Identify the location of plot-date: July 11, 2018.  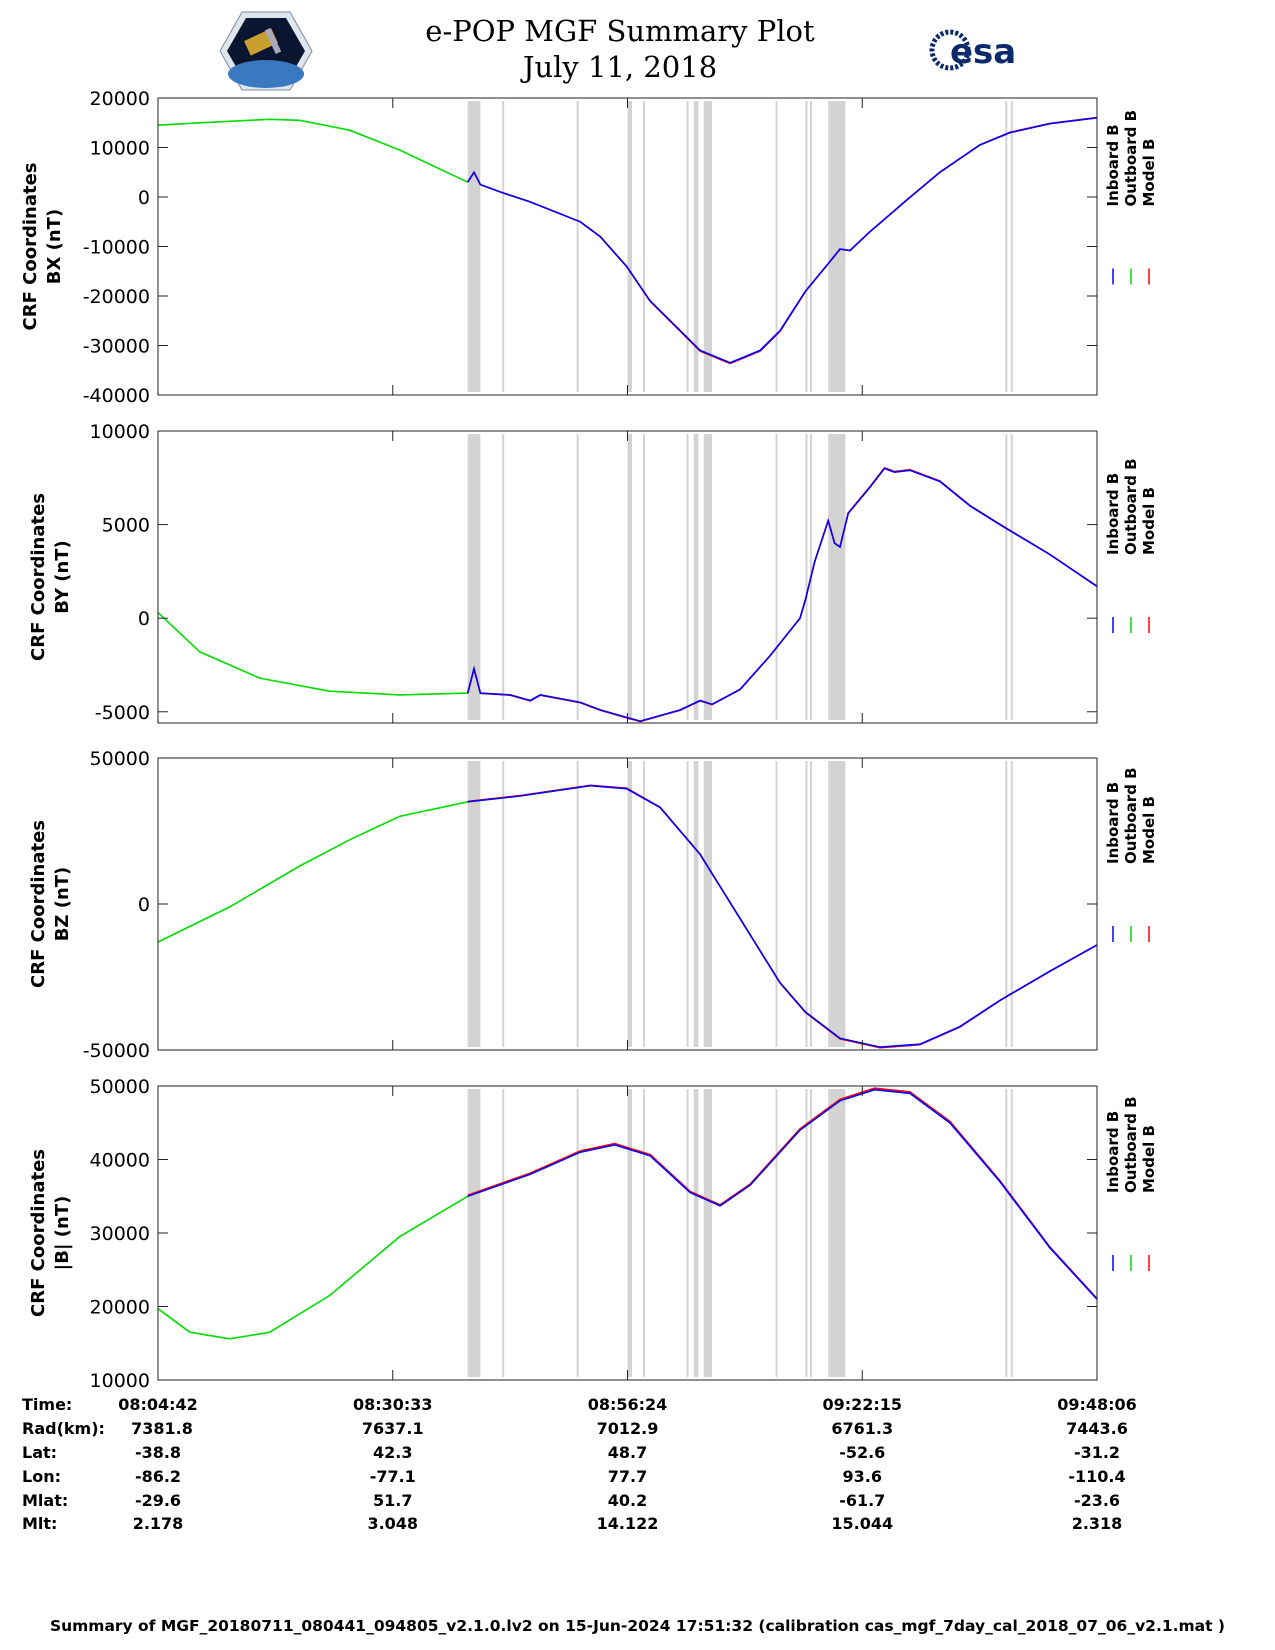
(620, 67).